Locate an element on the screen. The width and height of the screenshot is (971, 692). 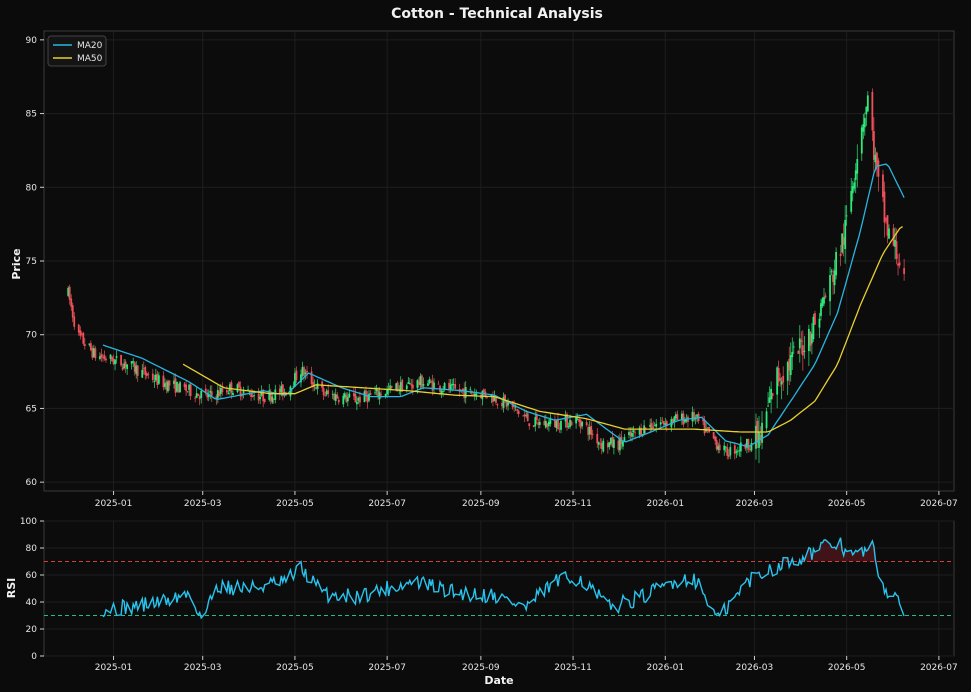
price-xtick-label: 2025-05 is located at coordinates (295, 504).